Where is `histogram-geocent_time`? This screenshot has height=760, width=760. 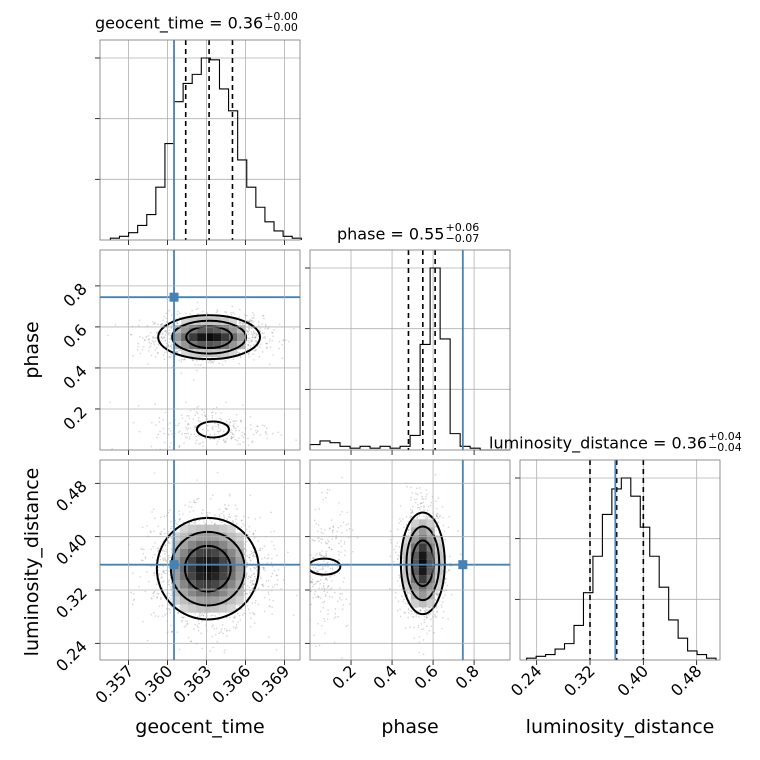 histogram-geocent_time is located at coordinates (205, 148).